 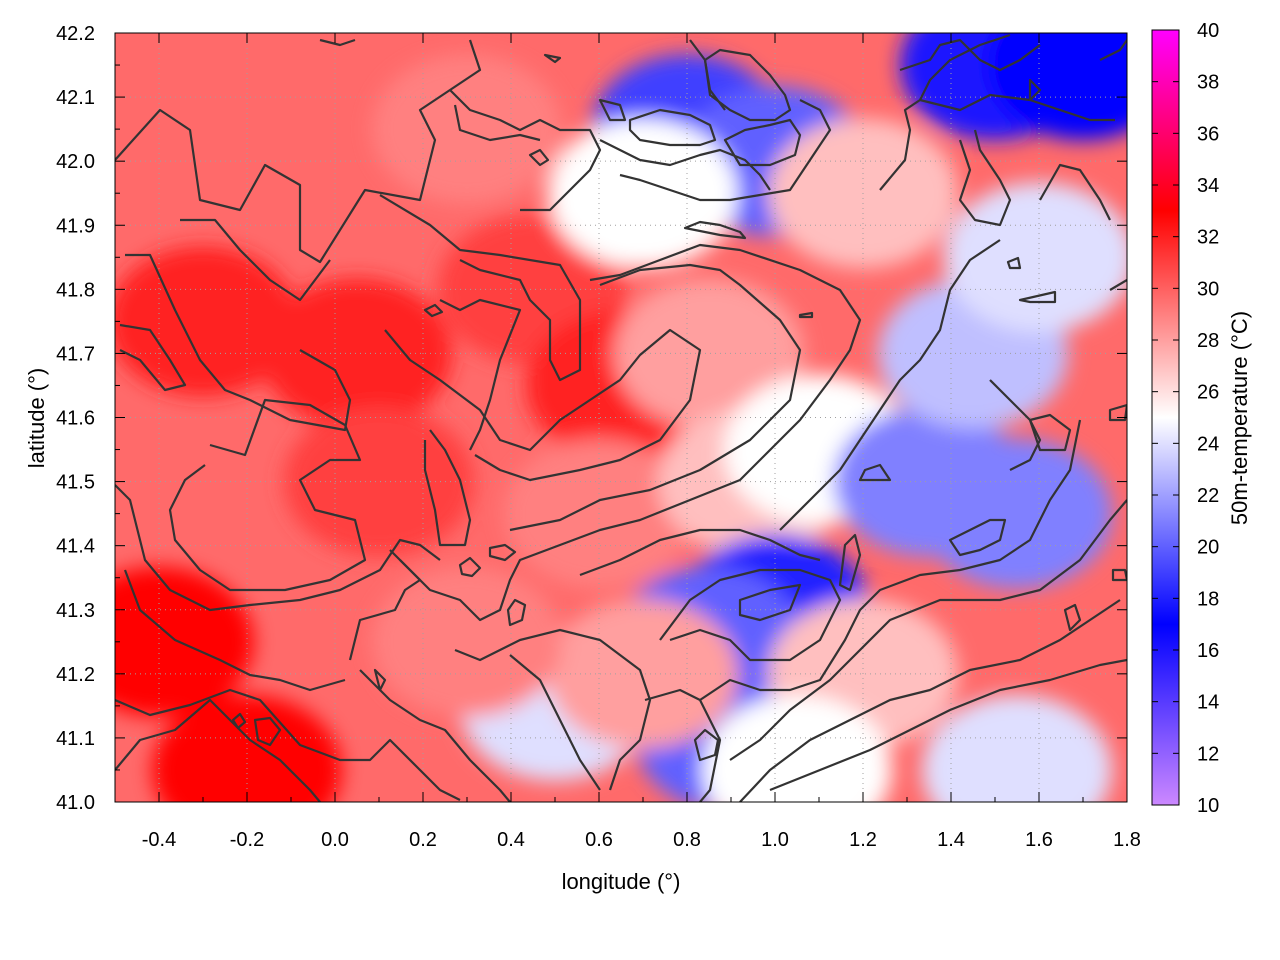 What do you see at coordinates (1208, 806) in the screenshot?
I see `colorbar-tick-label: 10` at bounding box center [1208, 806].